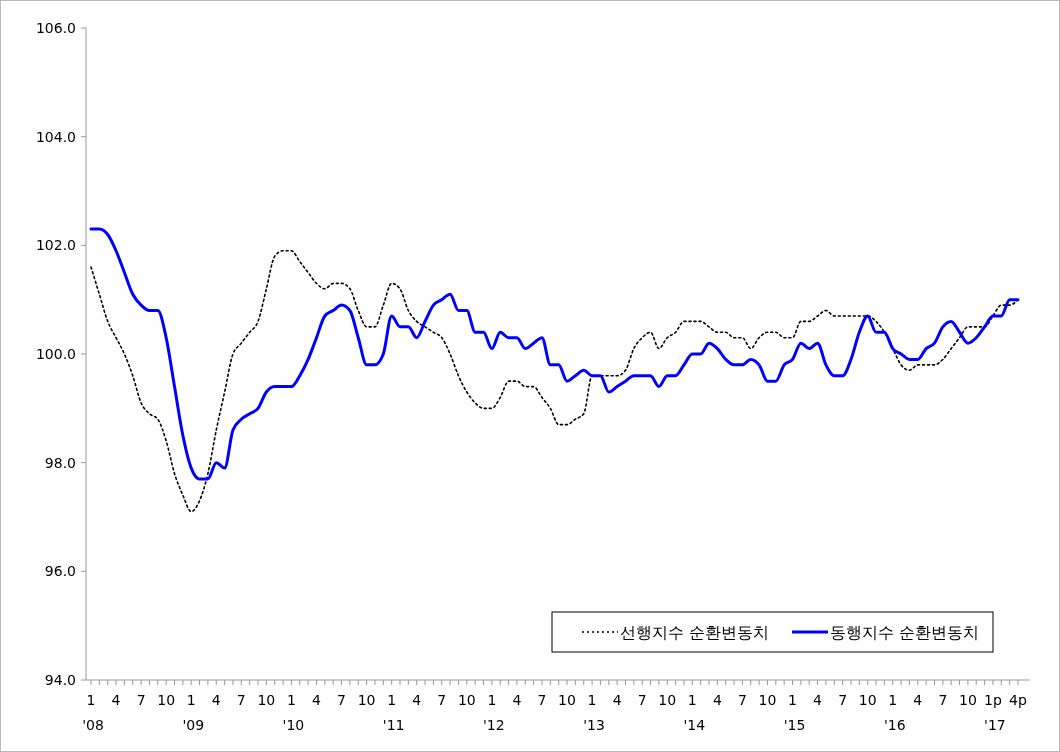  What do you see at coordinates (93, 712) in the screenshot?
I see `x-tick-label: 1 '08` at bounding box center [93, 712].